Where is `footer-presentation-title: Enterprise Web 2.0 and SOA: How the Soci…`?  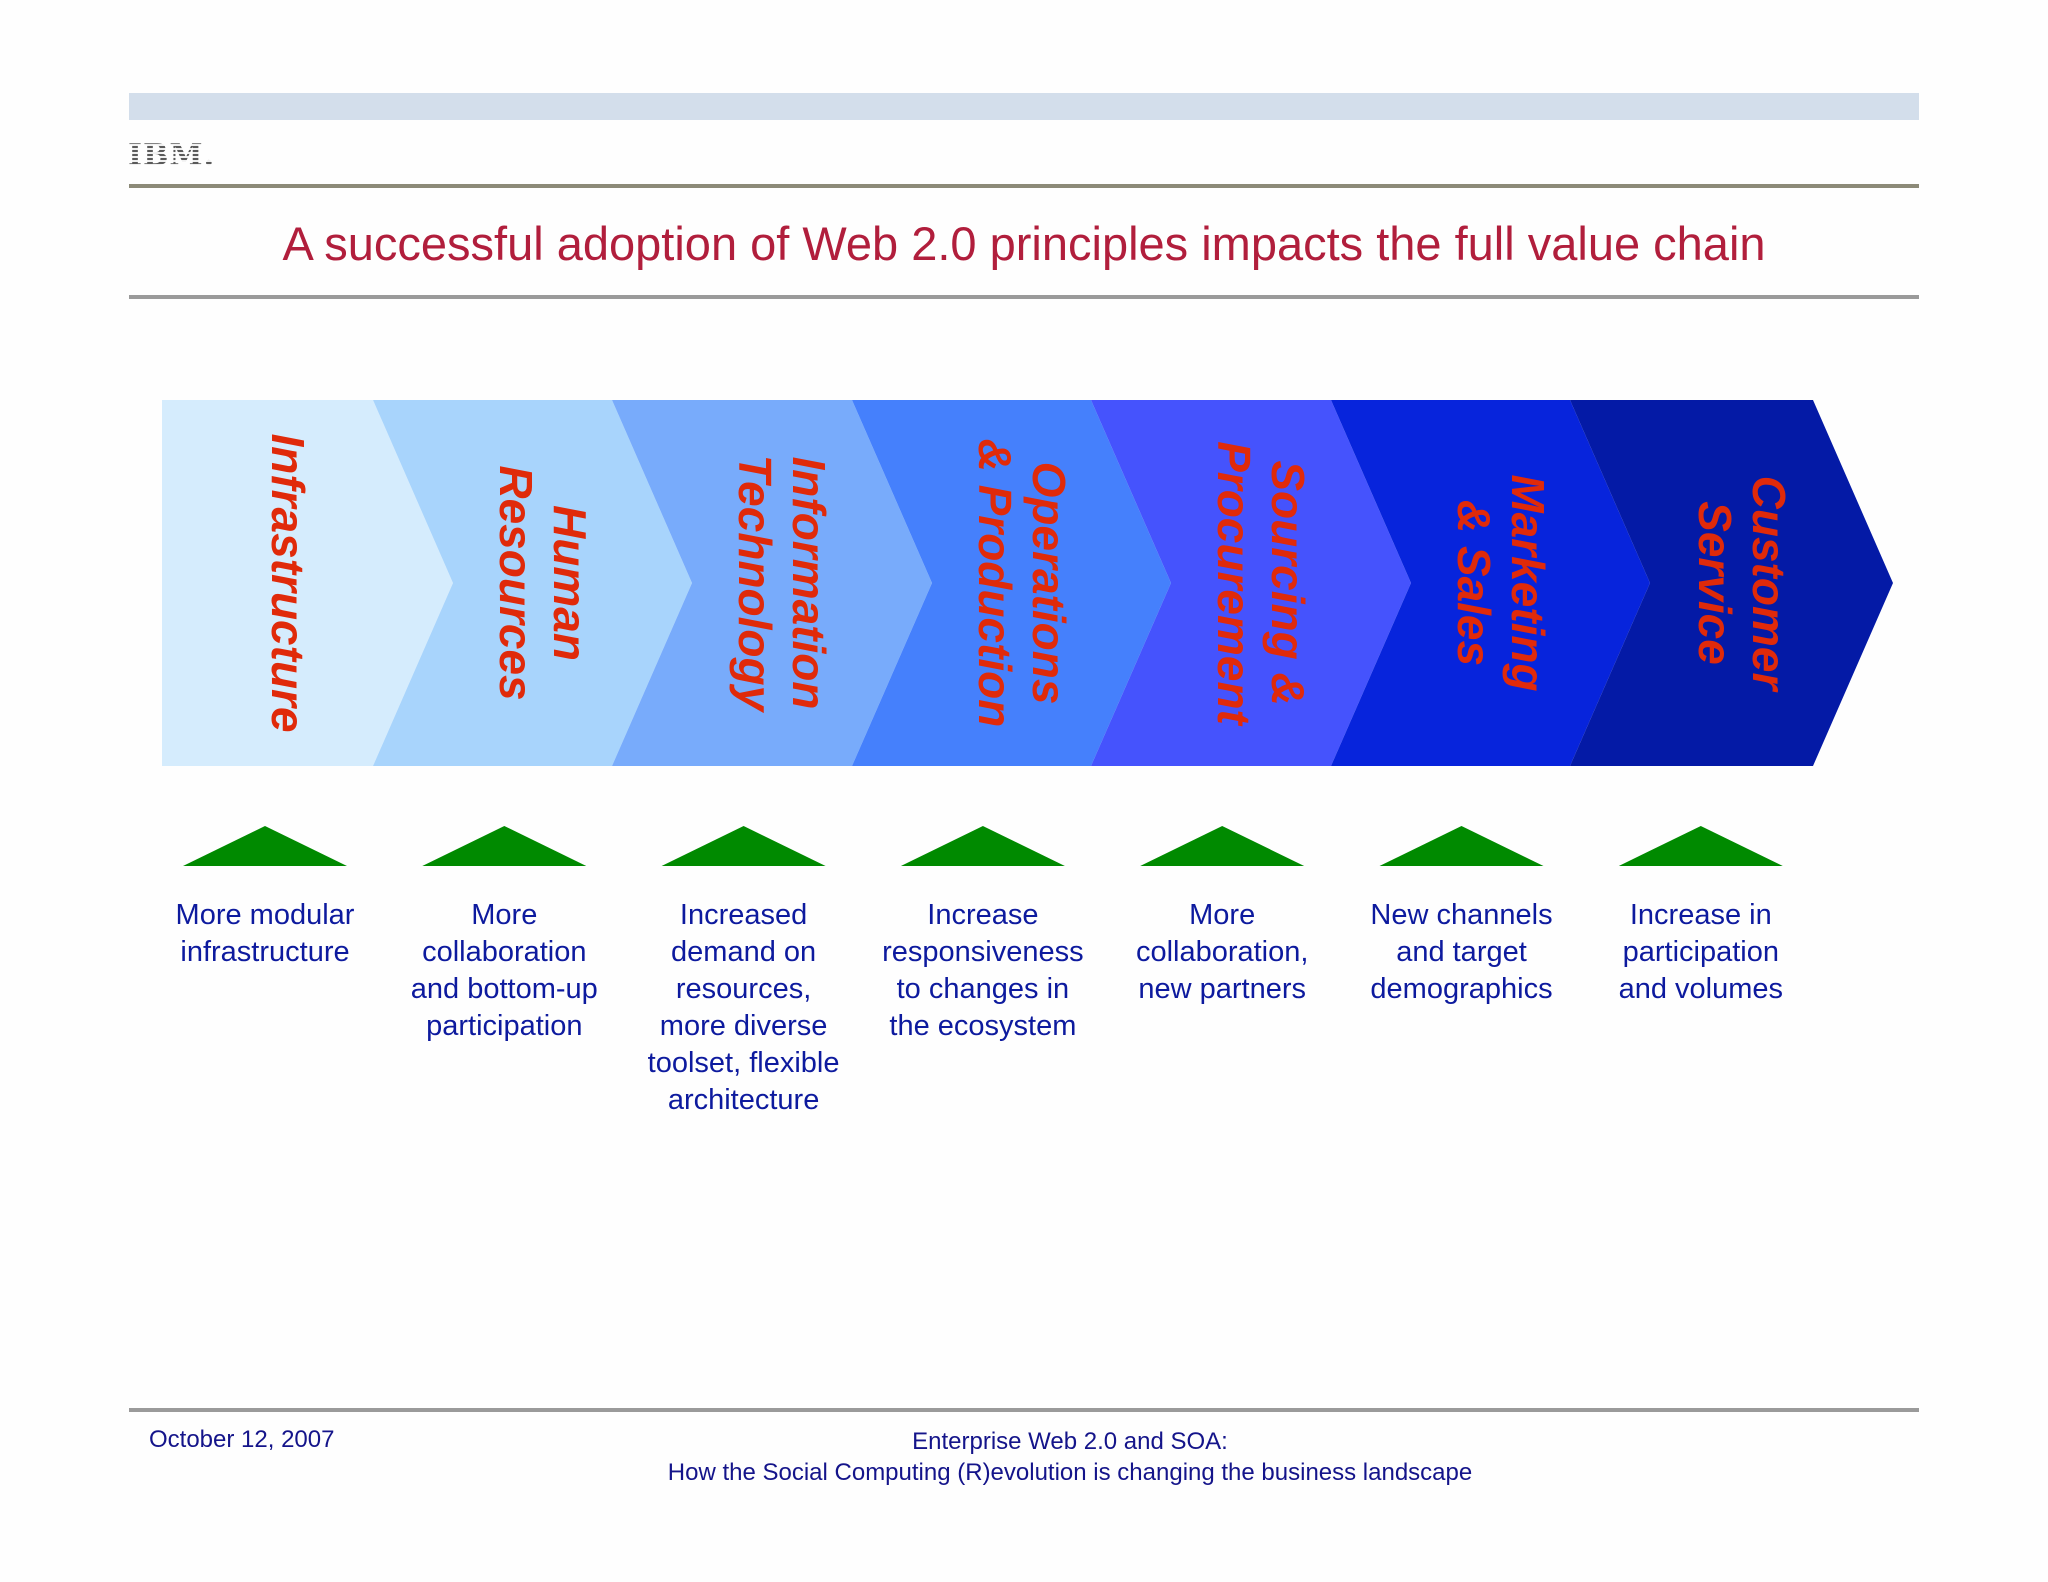
footer-presentation-title: Enterprise Web 2.0 and SOA: How the Soci… is located at coordinates (1070, 1457).